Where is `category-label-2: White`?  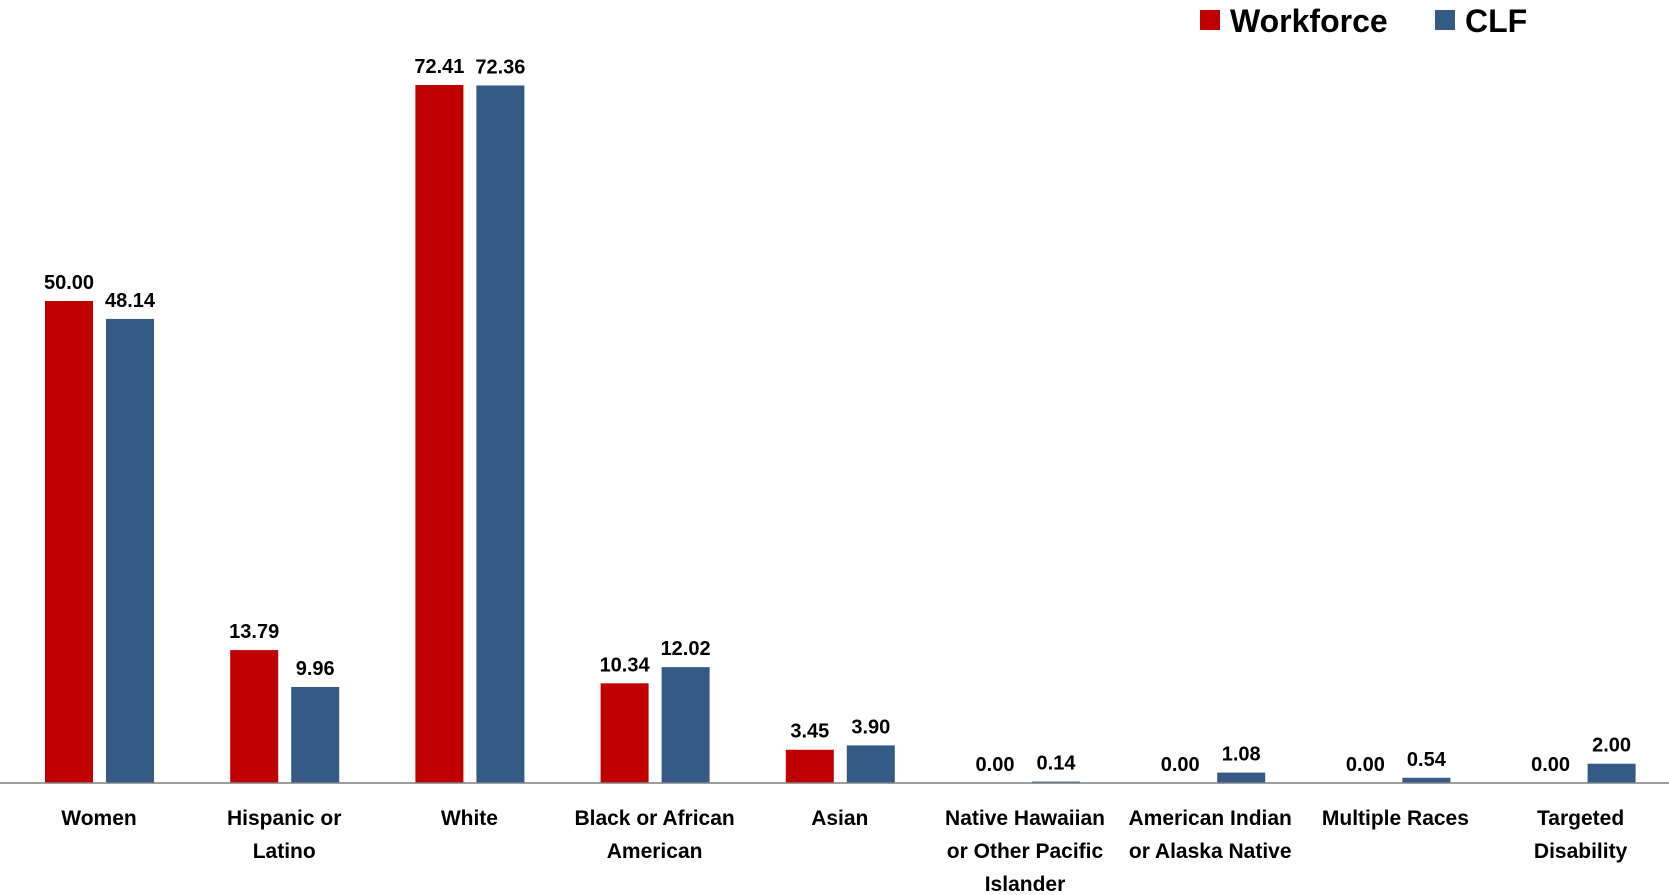
category-label-2: White is located at coordinates (469, 818).